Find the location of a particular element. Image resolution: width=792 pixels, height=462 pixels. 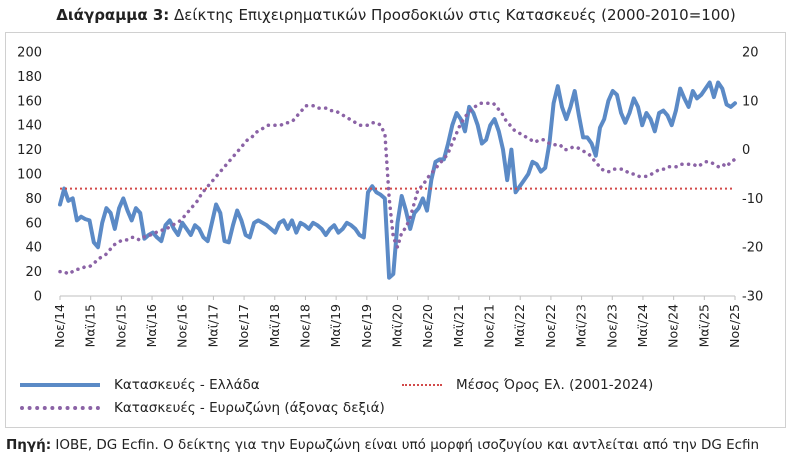

right-axis: -30 -20 -10 0 10 20 is located at coordinates (752, 175).